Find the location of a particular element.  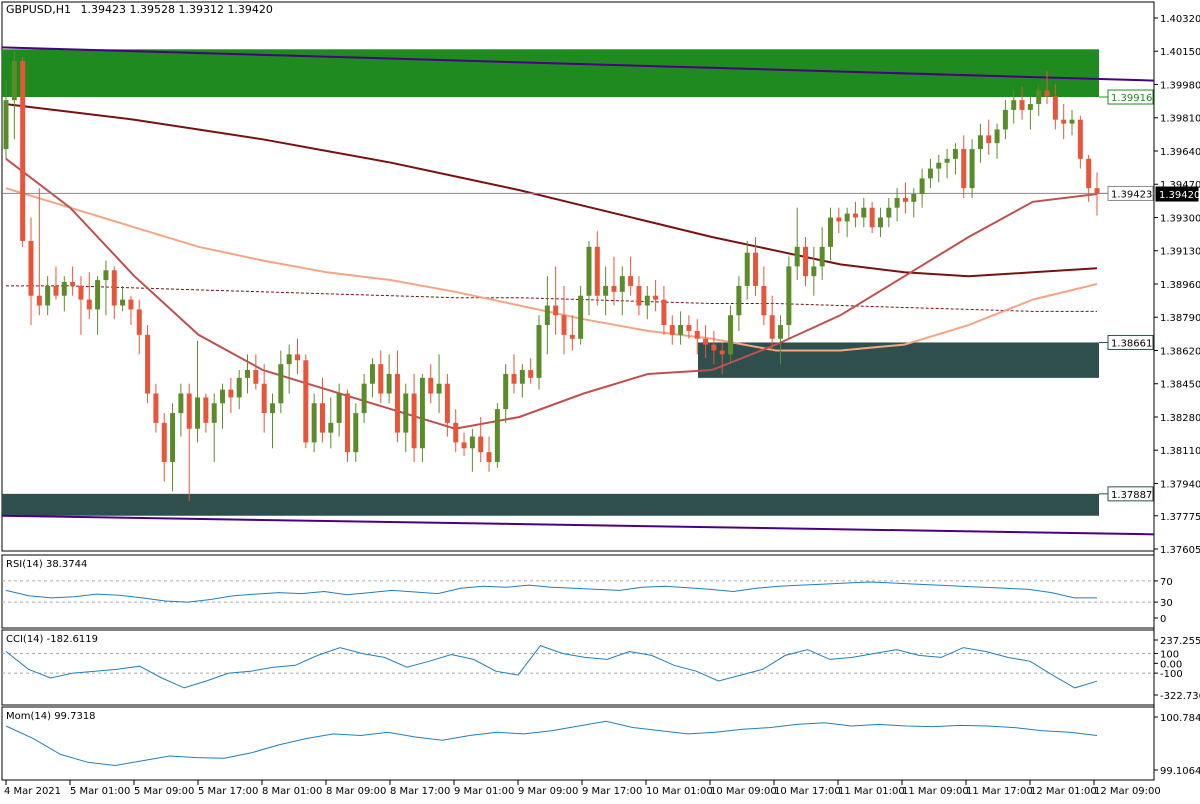

price-tick-label: 1.39130 is located at coordinates (1180, 252).